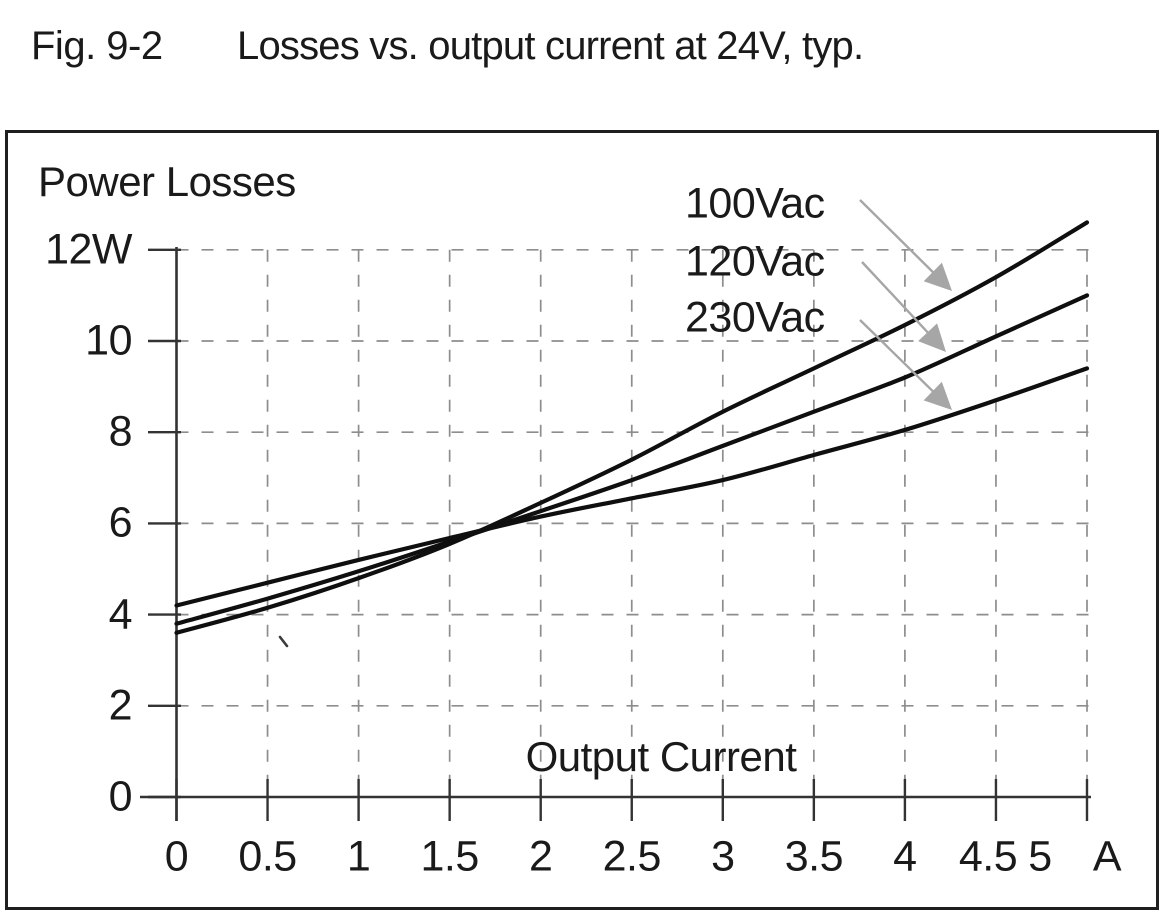 The width and height of the screenshot is (1163, 913). Describe the element at coordinates (632, 856) in the screenshot. I see `x-tick-label: 2.5` at that location.